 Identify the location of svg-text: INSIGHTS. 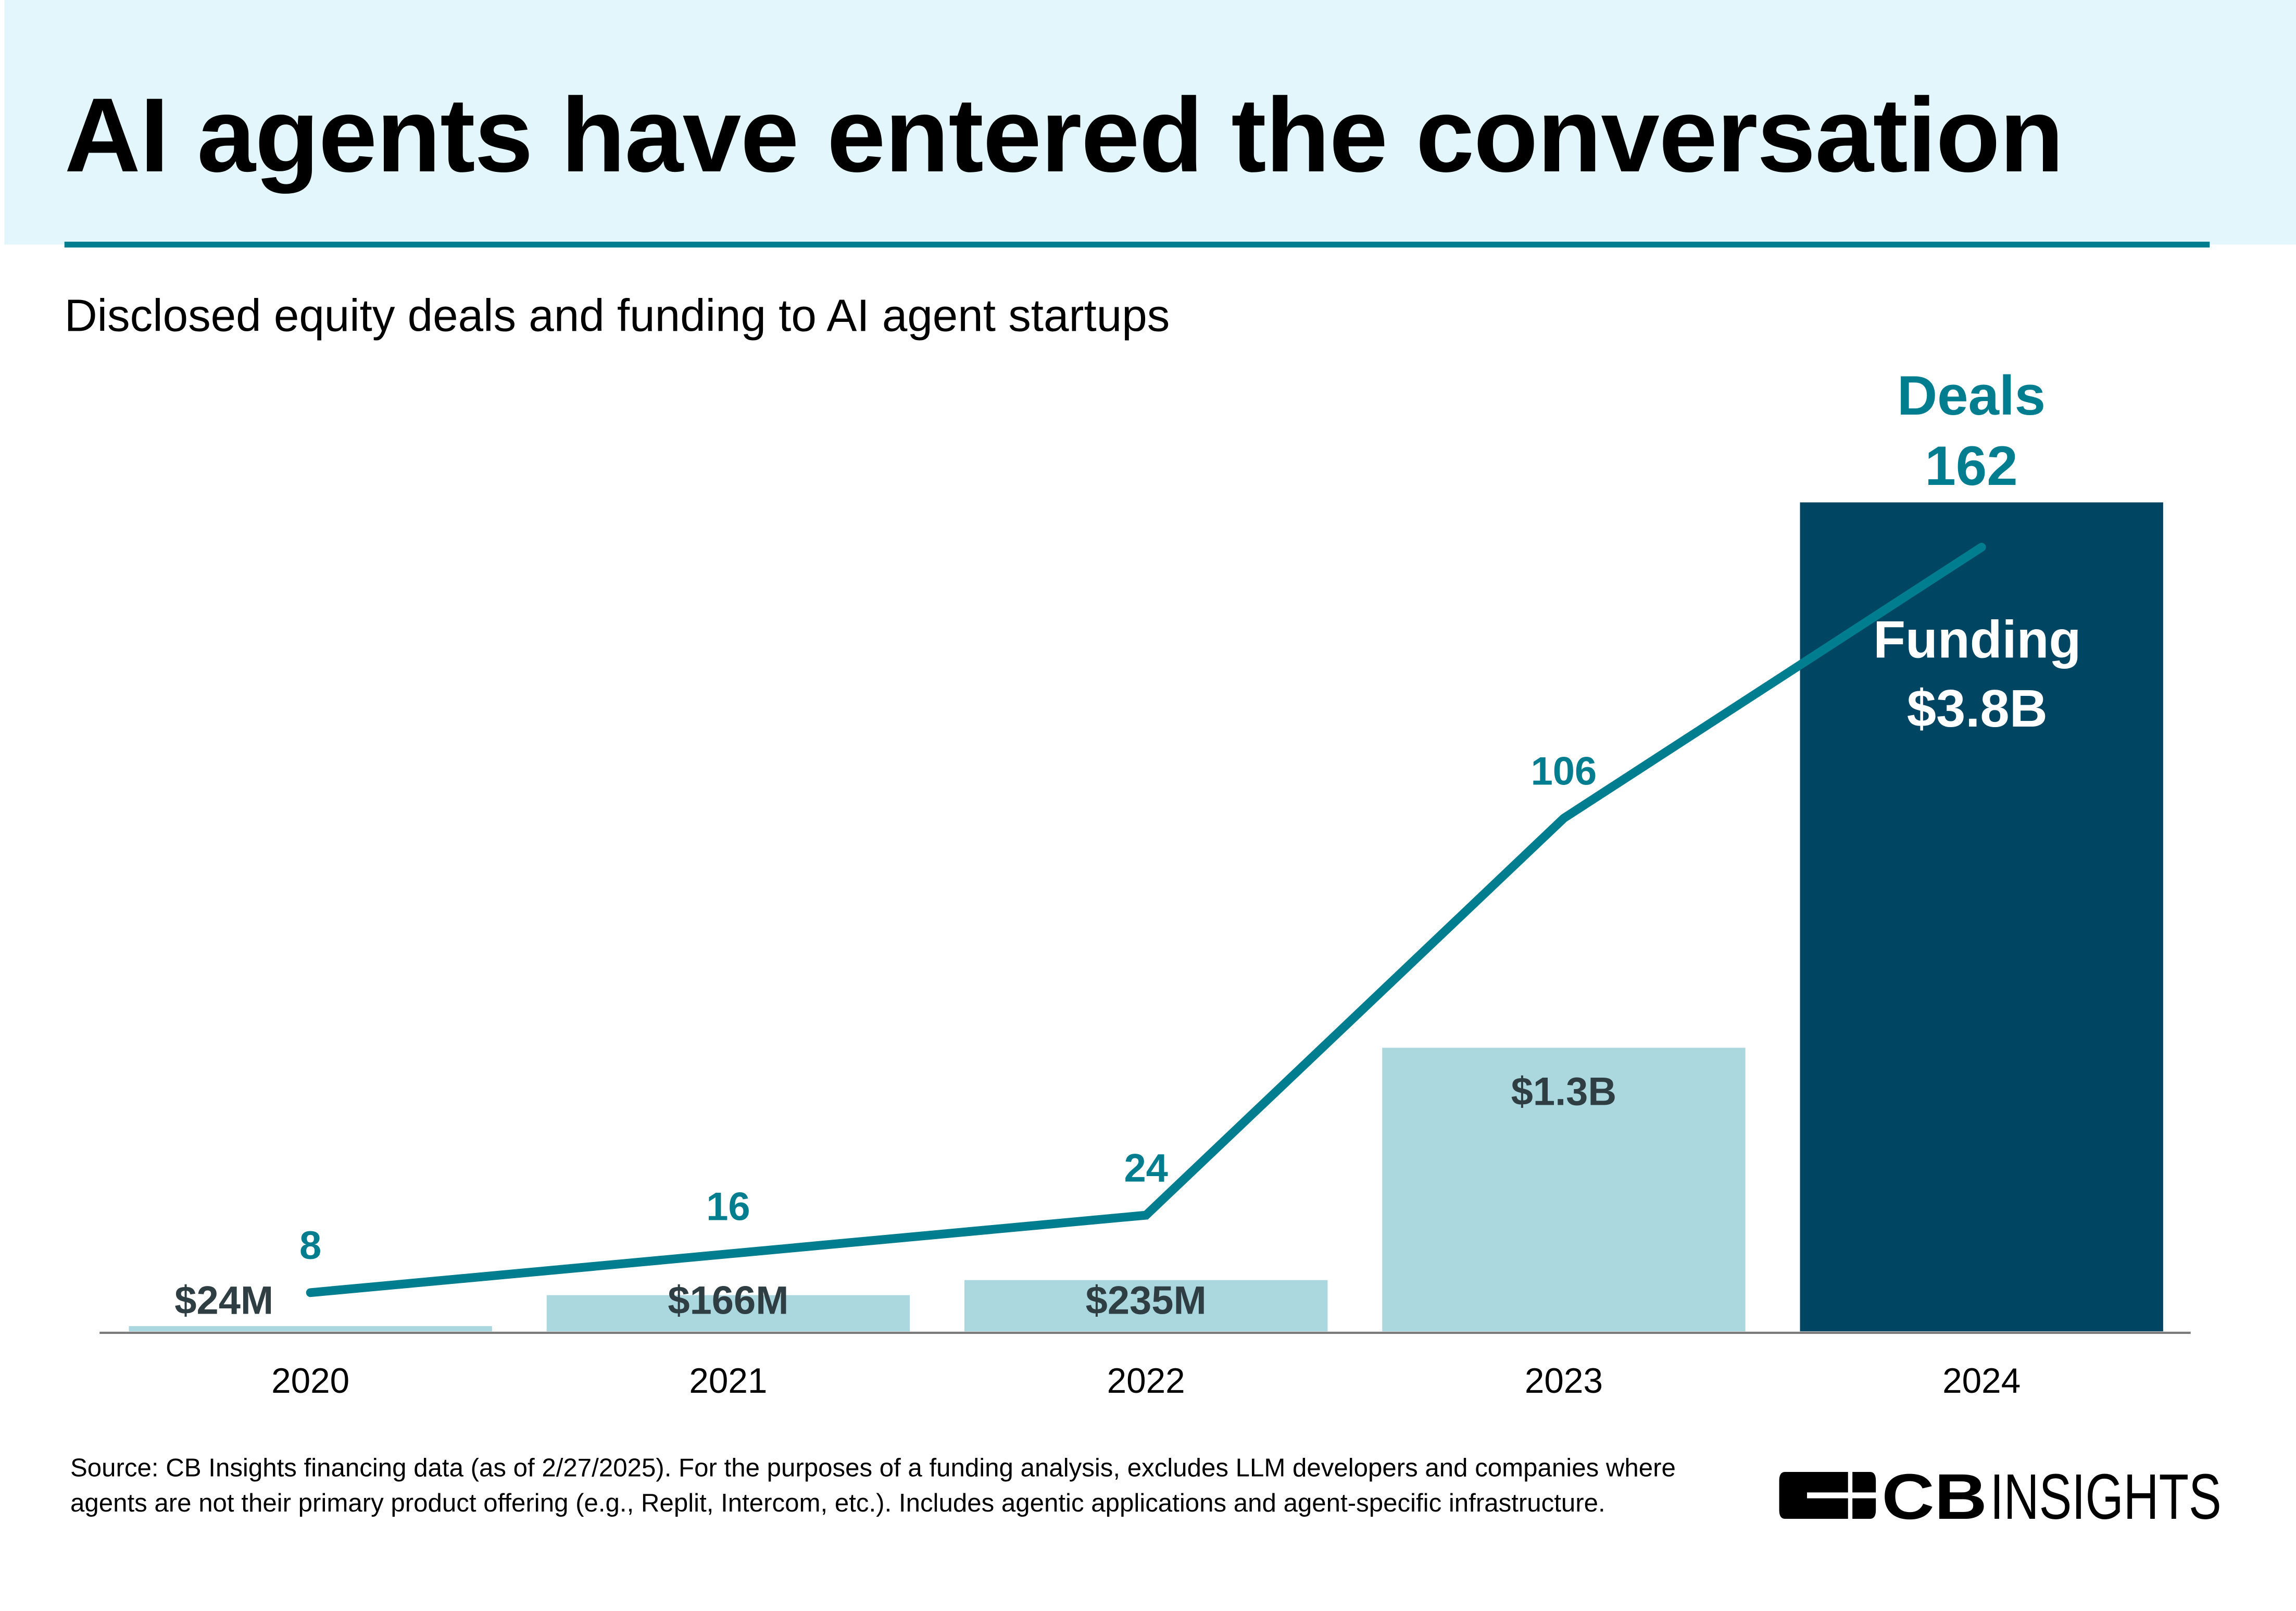
(2106, 1495).